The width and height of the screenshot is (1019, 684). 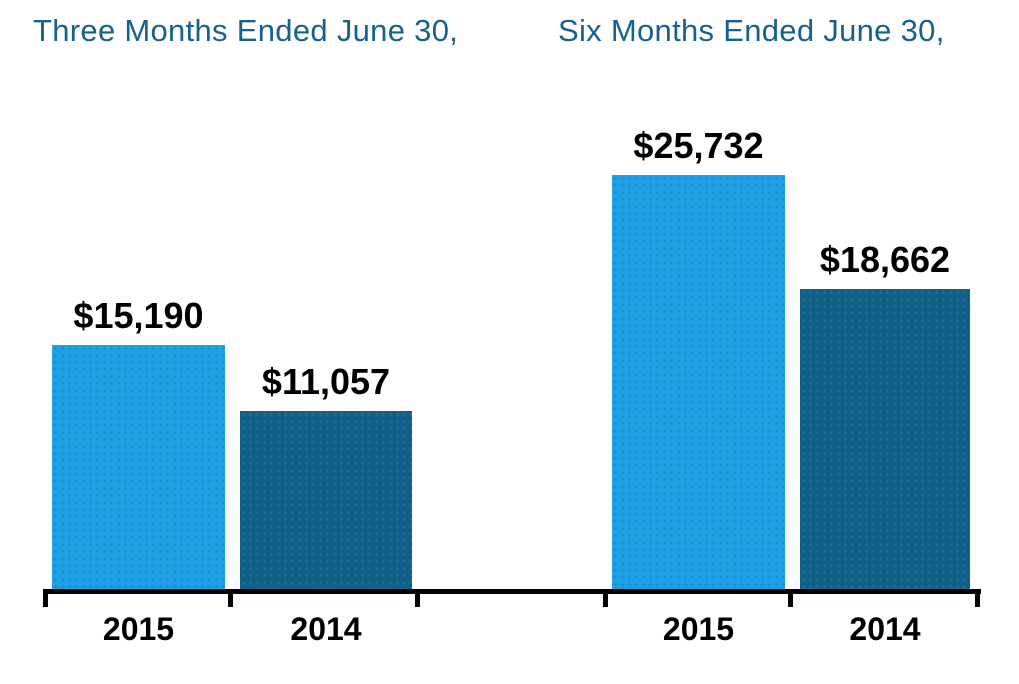 What do you see at coordinates (751, 30) in the screenshot?
I see `group-title-six-months: Six Months Ended June 30,` at bounding box center [751, 30].